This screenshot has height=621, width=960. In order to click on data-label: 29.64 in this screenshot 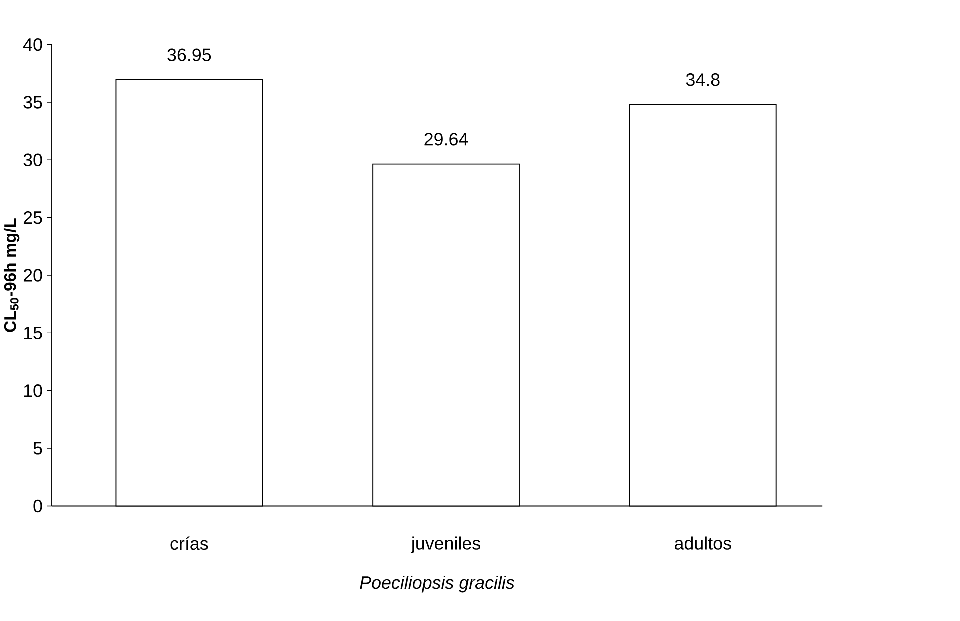, I will do `click(446, 139)`.